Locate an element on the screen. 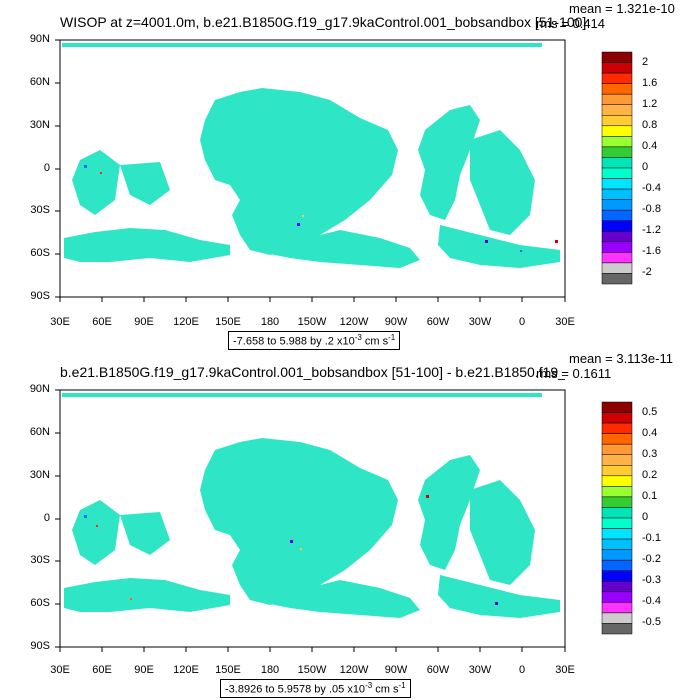  p1-lat-0: 0 is located at coordinates (46, 168).